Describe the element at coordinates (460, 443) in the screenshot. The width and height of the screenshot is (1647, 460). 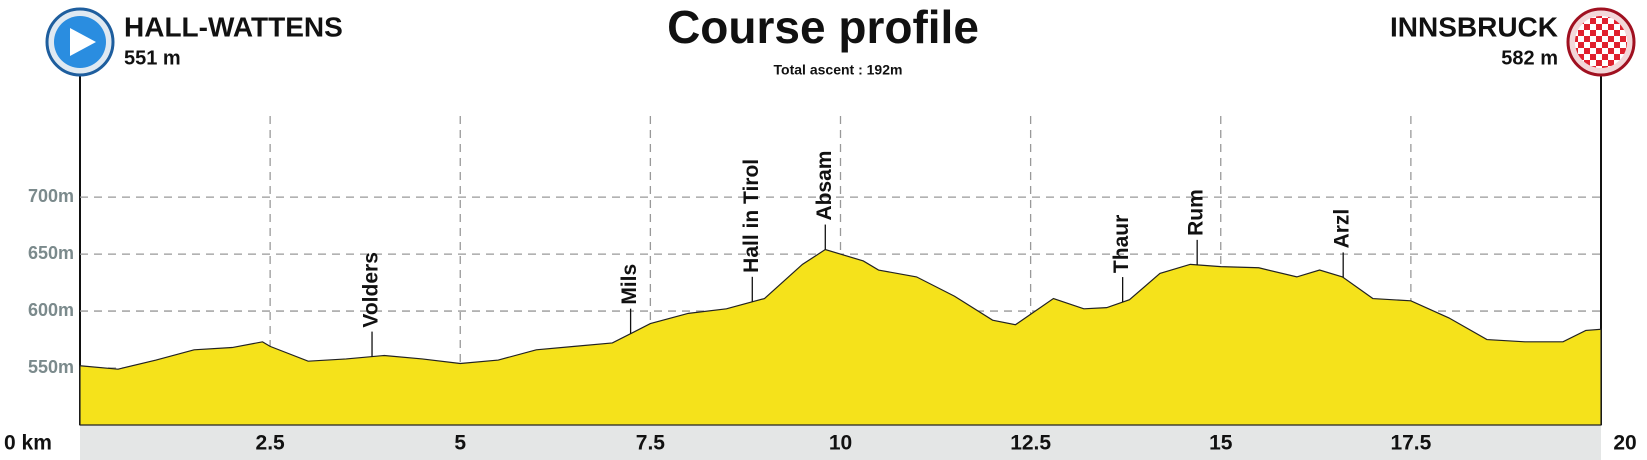
I see `x-tick-label: 5` at that location.